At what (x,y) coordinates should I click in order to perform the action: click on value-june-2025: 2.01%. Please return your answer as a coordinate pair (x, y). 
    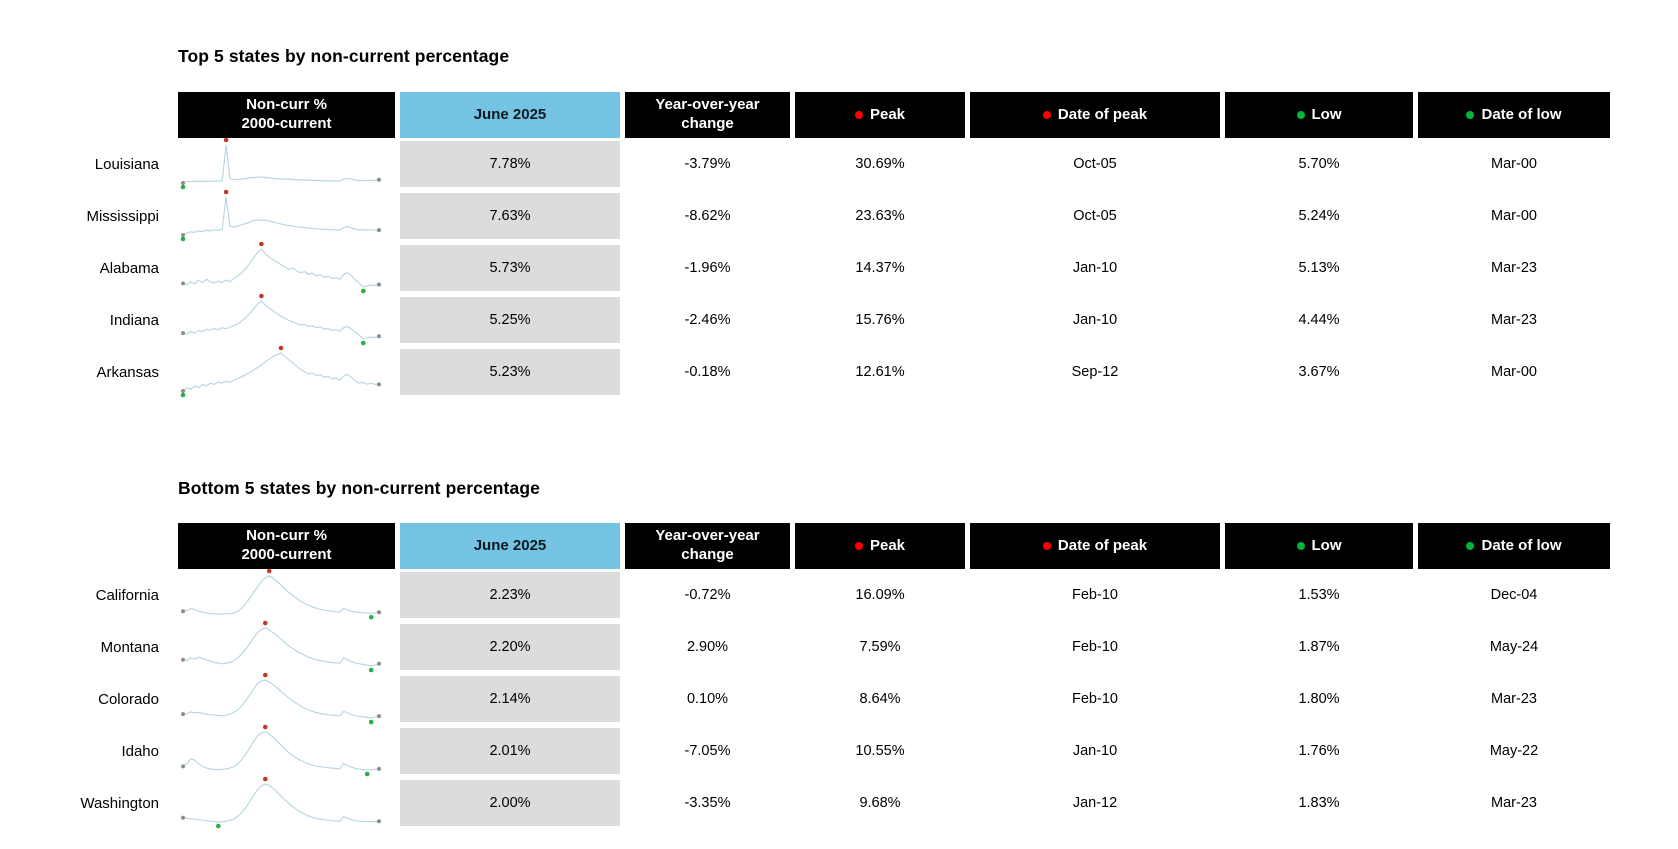
    Looking at the image, I should click on (510, 751).